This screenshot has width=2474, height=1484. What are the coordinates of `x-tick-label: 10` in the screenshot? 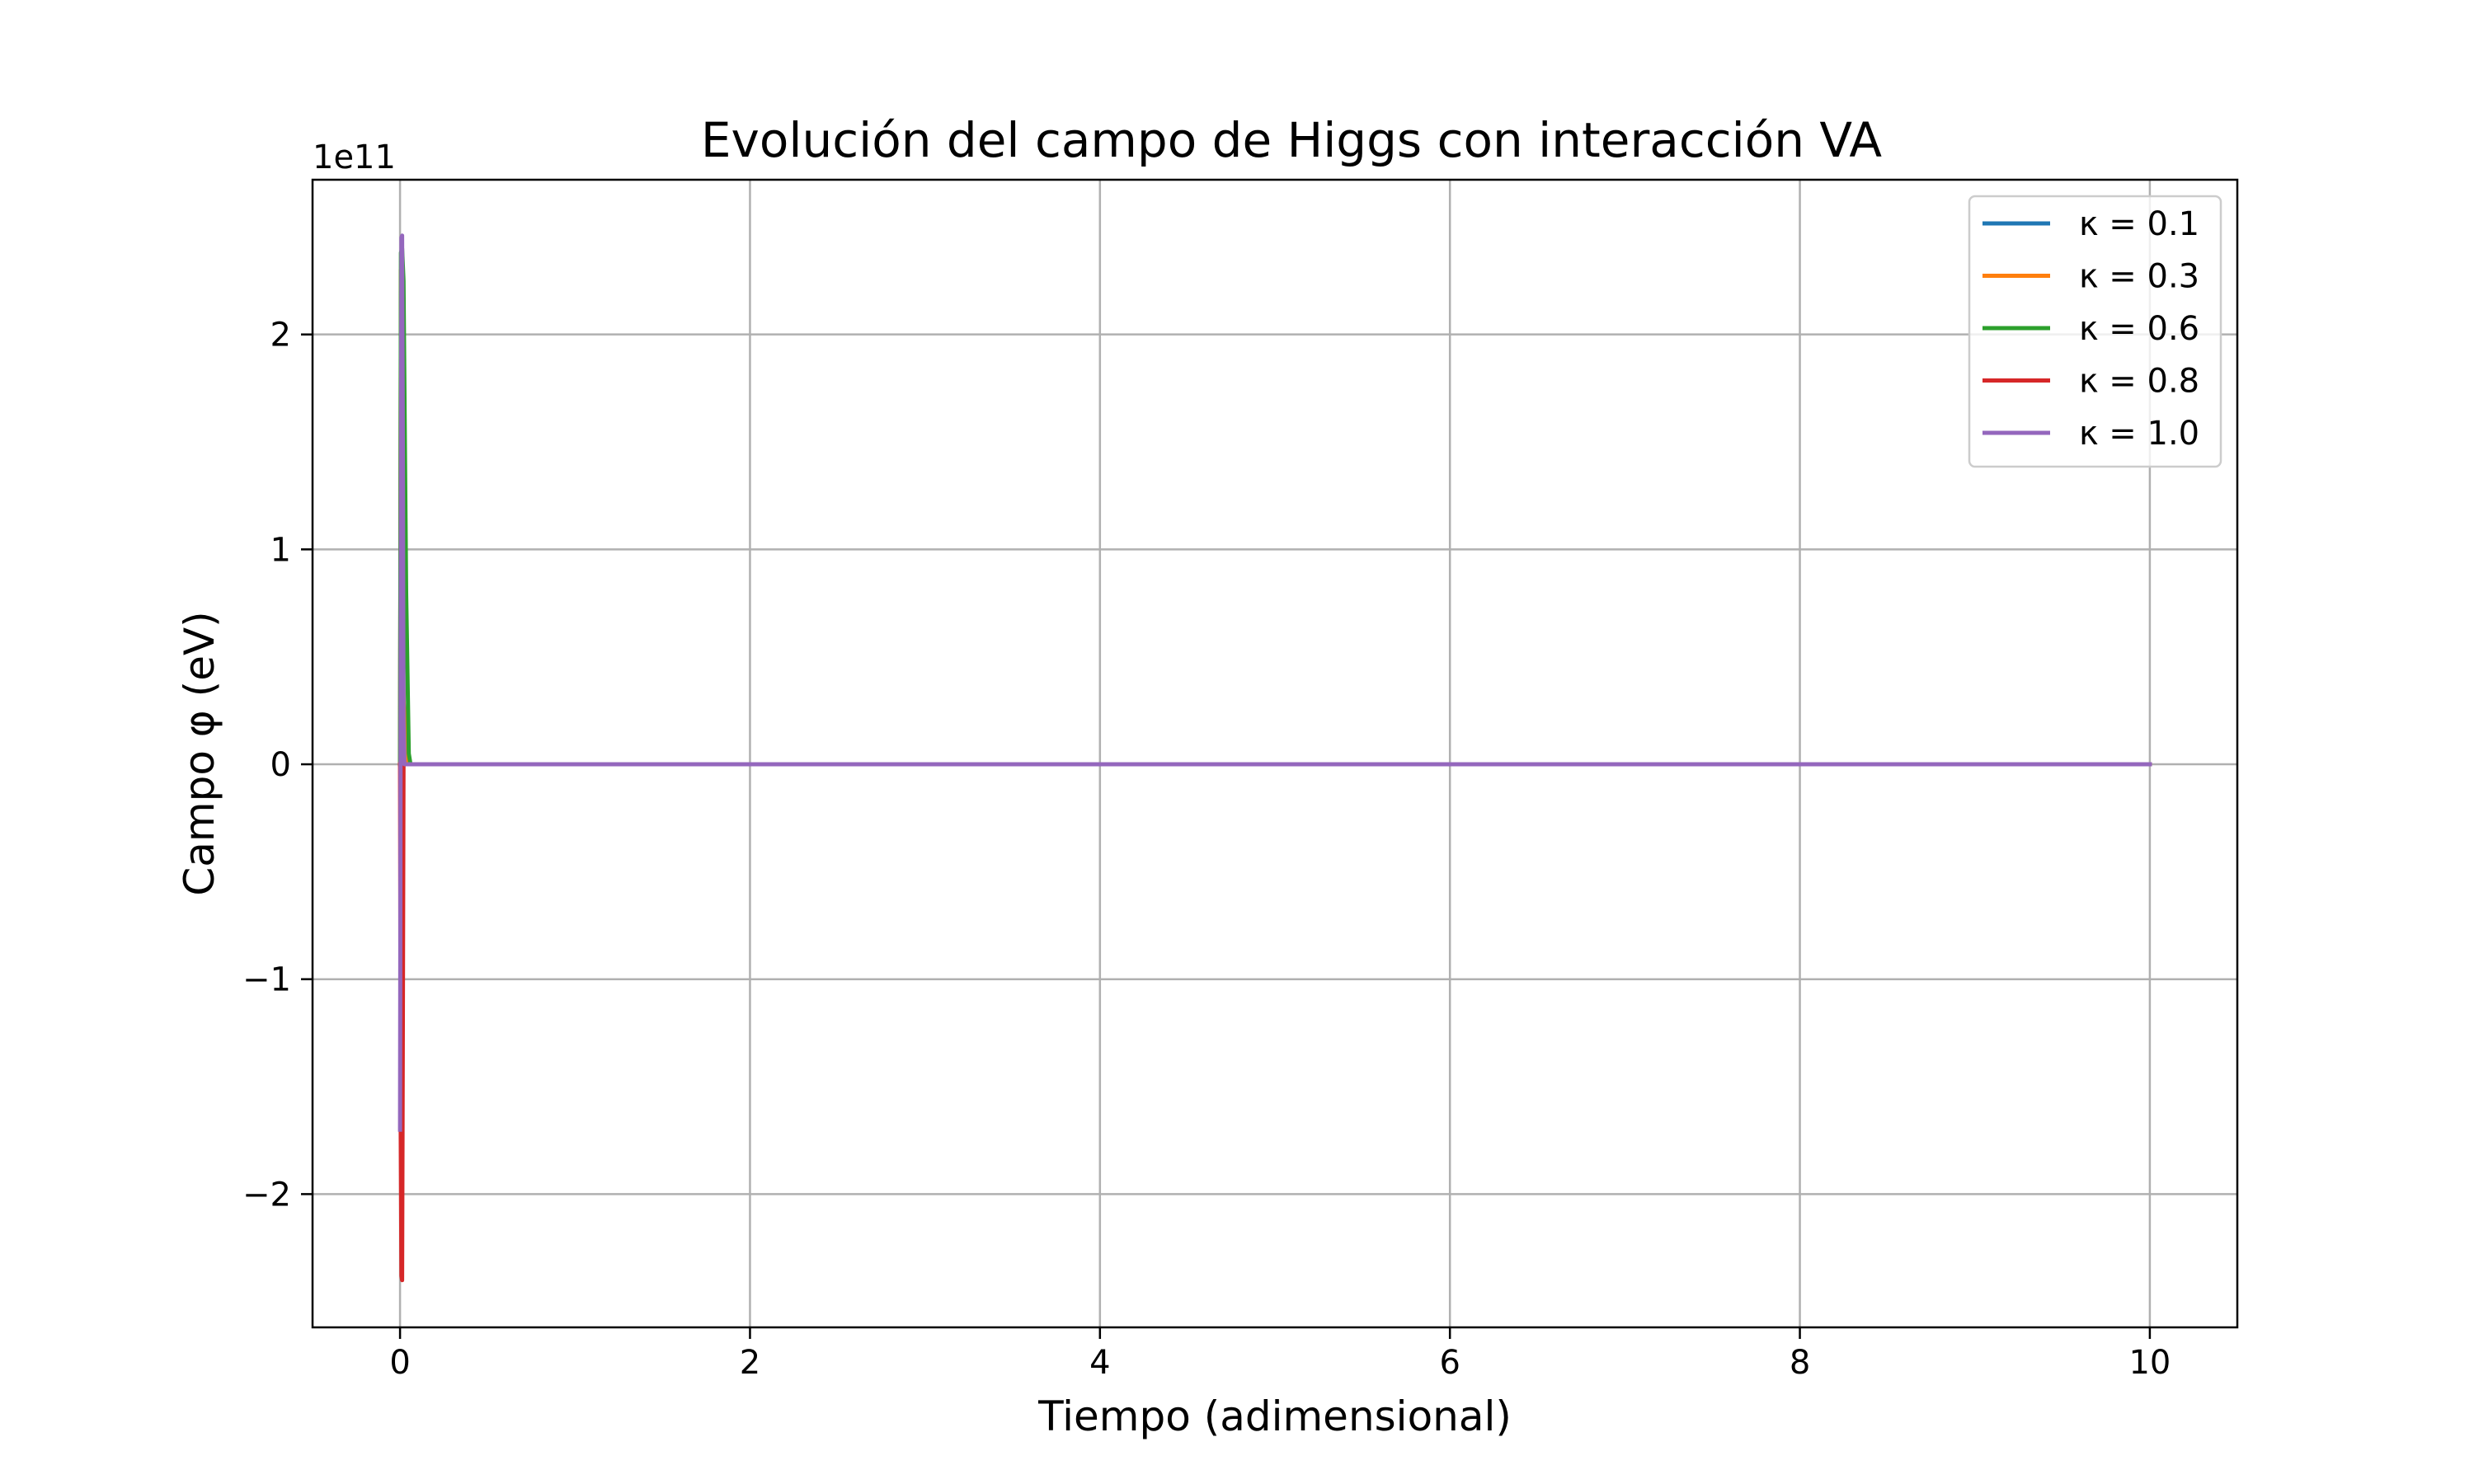 It's located at (2149, 1363).